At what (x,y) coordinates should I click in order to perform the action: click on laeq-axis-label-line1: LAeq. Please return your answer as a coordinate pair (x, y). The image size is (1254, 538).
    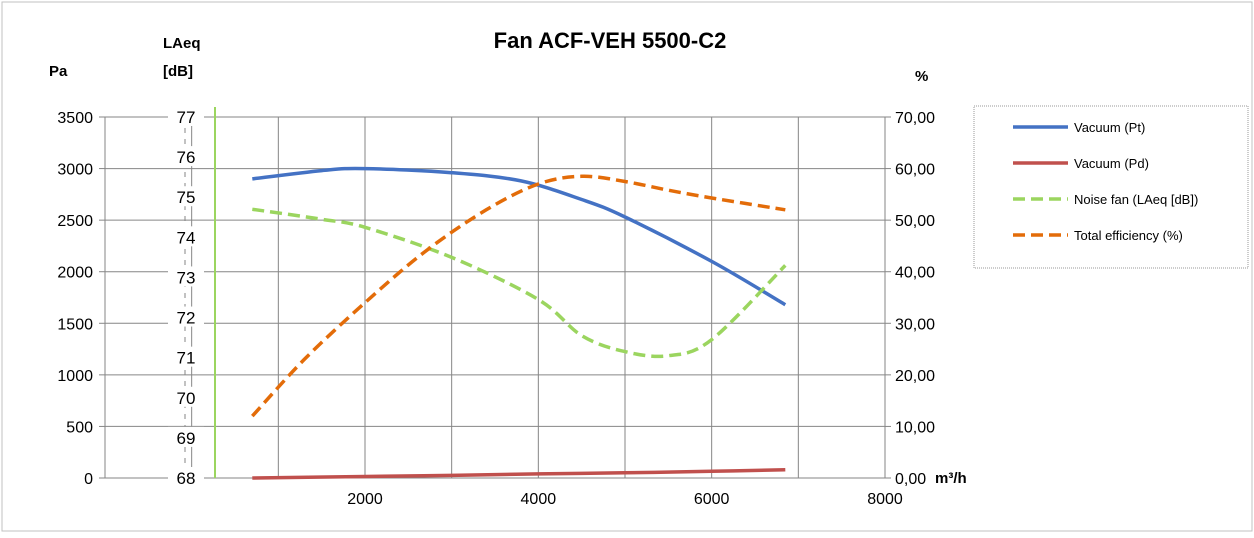
    Looking at the image, I should click on (182, 43).